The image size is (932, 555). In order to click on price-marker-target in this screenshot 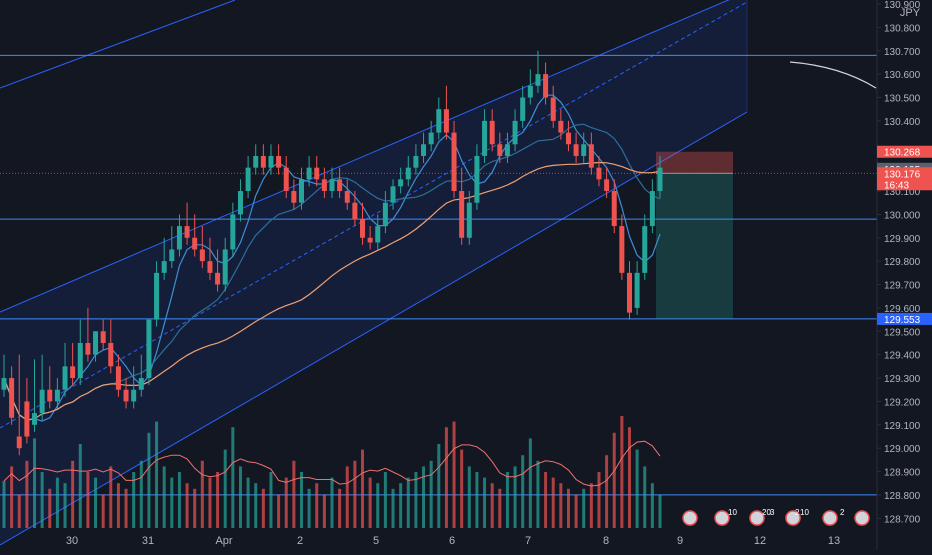, I will do `click(904, 318)`.